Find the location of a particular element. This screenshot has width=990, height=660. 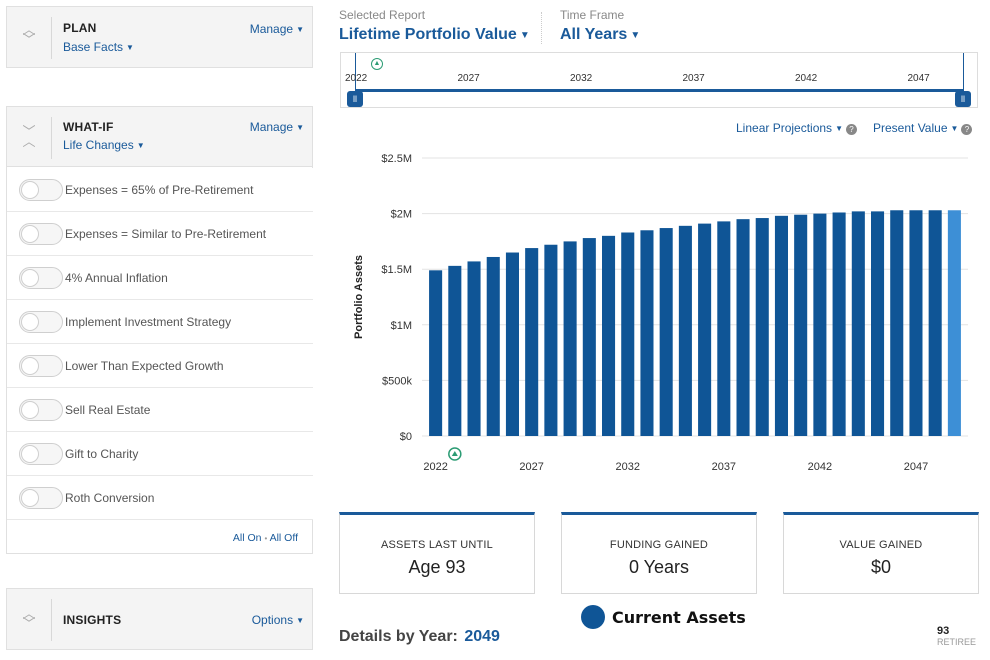

toggle-row: Expenses = Similar to Pre-Retirement is located at coordinates (160, 234).